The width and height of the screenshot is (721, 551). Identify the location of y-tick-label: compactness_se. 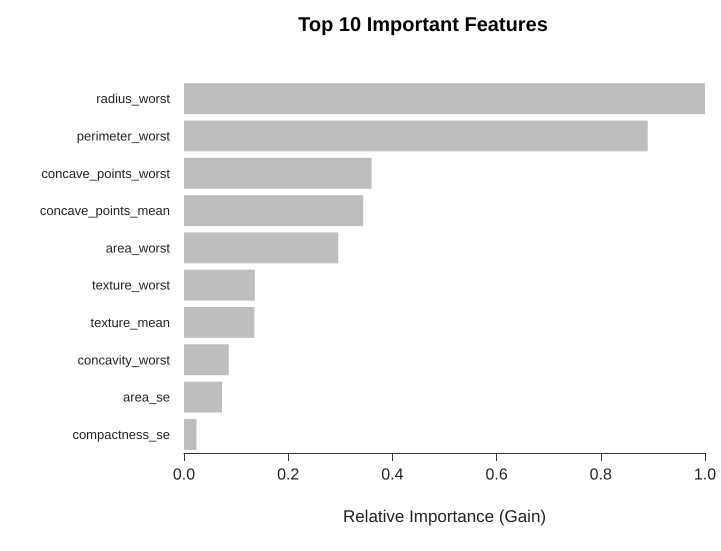
(121, 434).